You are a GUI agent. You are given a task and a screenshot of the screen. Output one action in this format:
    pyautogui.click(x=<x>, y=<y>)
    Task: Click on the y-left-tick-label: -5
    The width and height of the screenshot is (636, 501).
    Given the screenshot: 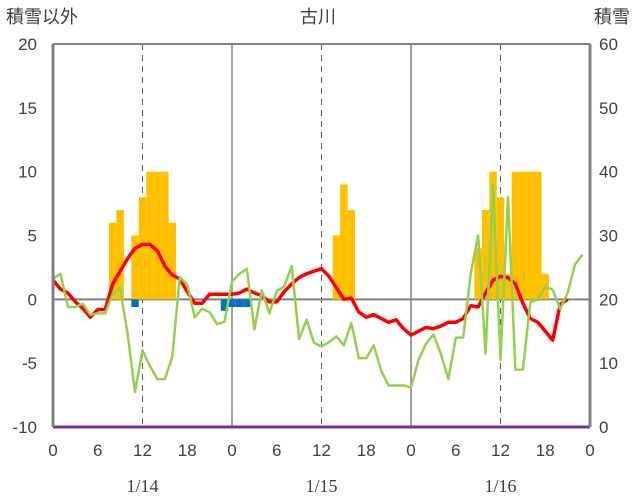 What is the action you would take?
    pyautogui.click(x=29, y=363)
    